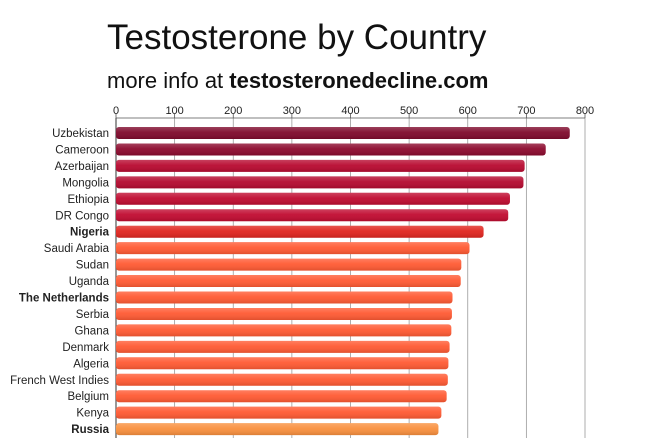 The image size is (668, 438). I want to click on x-axis-ticks: 0 100 200 300 400 500 600 700 800, so click(353, 112).